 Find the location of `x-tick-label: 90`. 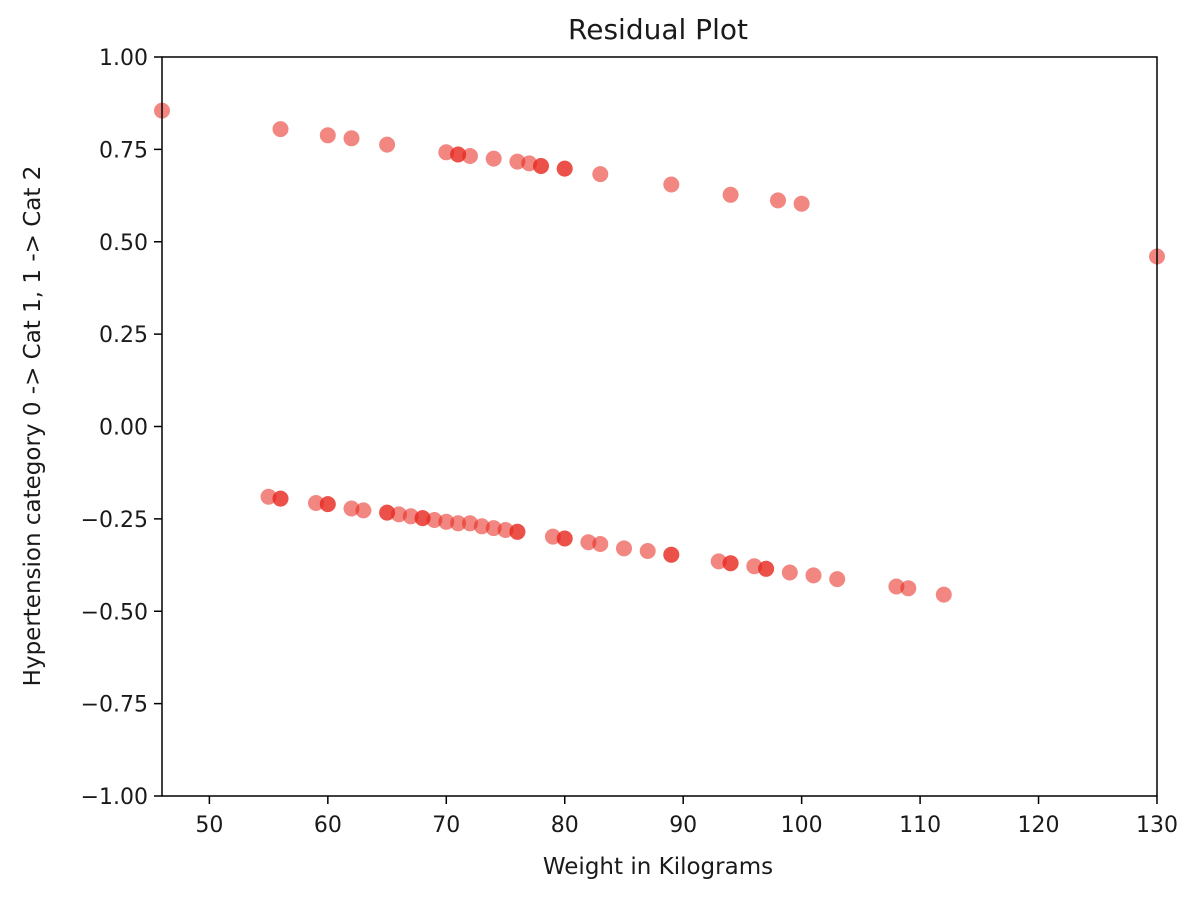

x-tick-label: 90 is located at coordinates (683, 825).